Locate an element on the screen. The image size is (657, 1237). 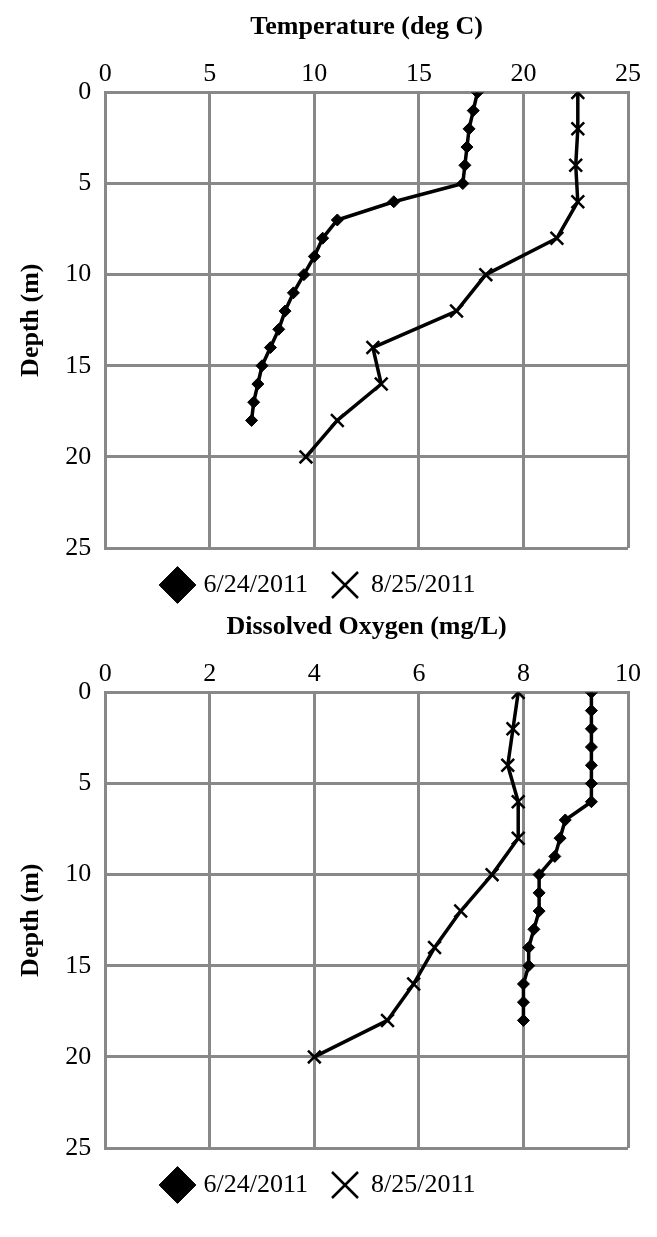
x-tick-label: 25 is located at coordinates (628, 72).